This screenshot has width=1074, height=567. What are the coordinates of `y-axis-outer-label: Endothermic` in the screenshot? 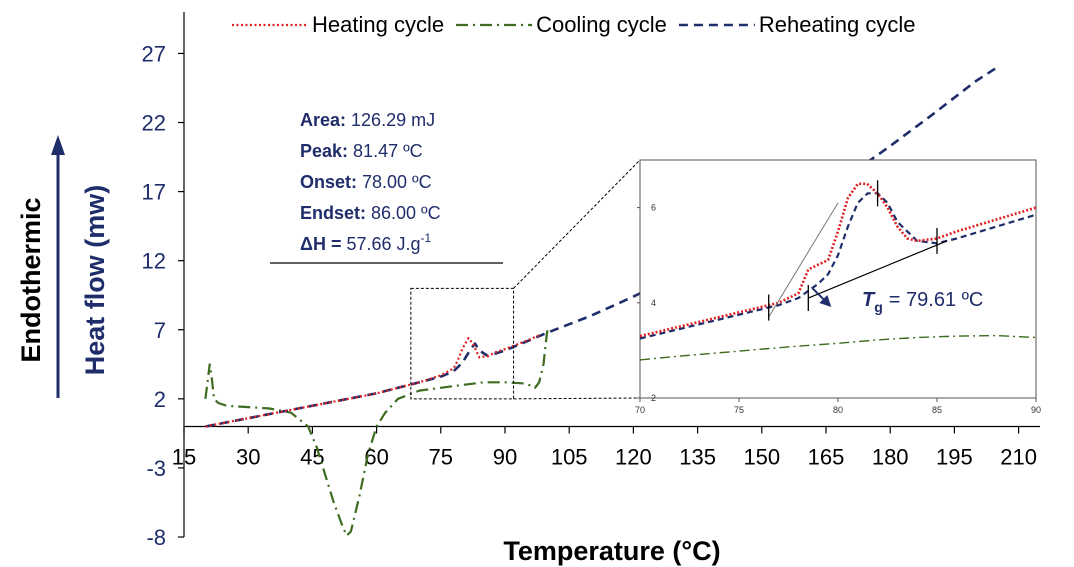 It's located at (31, 279).